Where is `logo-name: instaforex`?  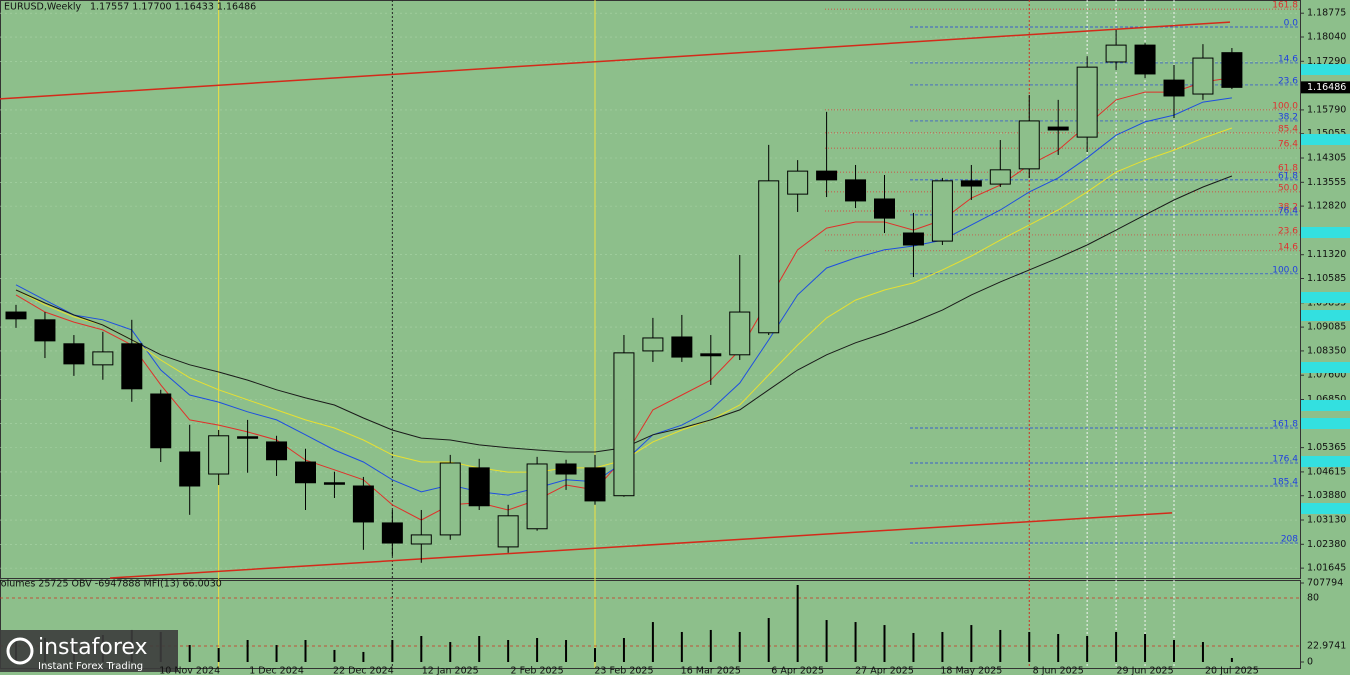 logo-name: instaforex is located at coordinates (93, 647).